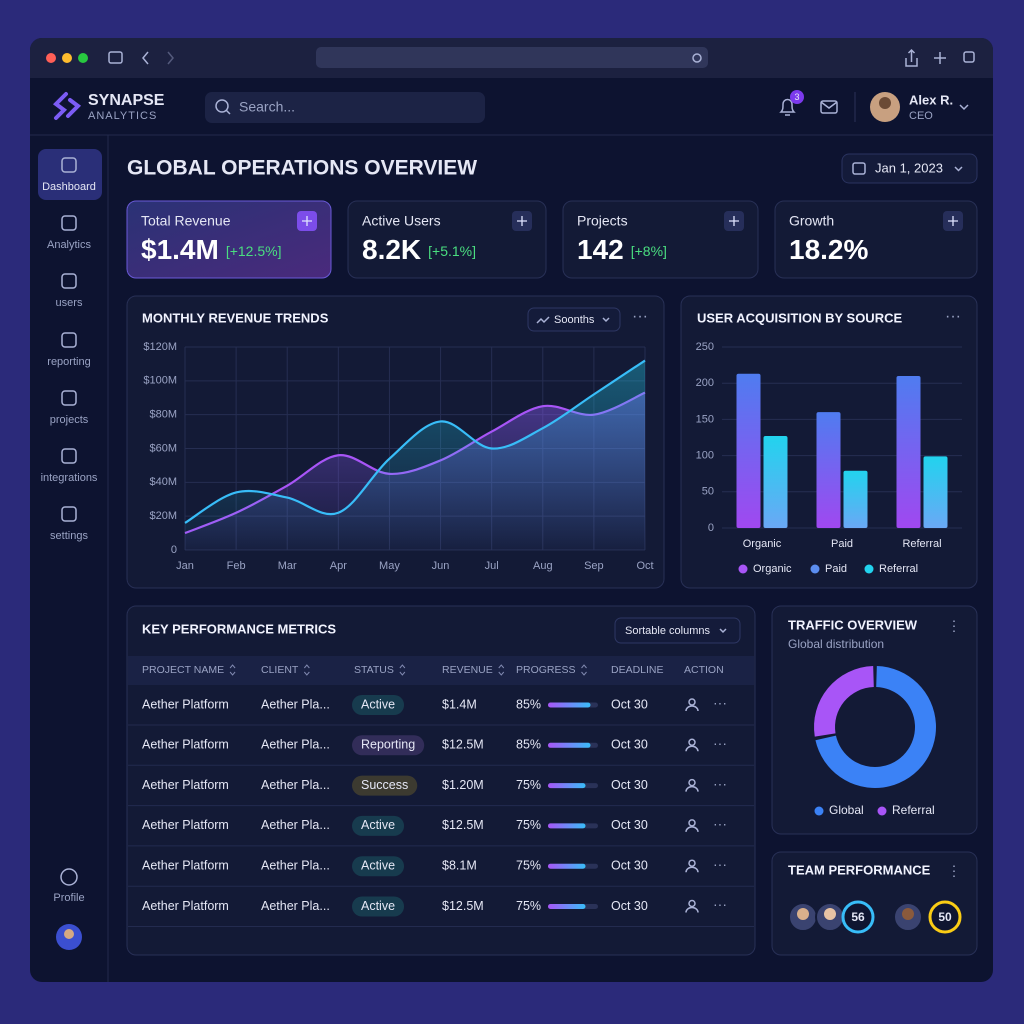 The height and width of the screenshot is (1024, 1024). Describe the element at coordinates (69, 245) in the screenshot. I see `nav-item: Analytics` at that location.